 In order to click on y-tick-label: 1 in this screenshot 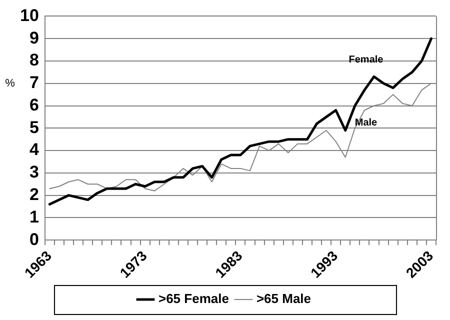, I will do `click(34, 216)`.